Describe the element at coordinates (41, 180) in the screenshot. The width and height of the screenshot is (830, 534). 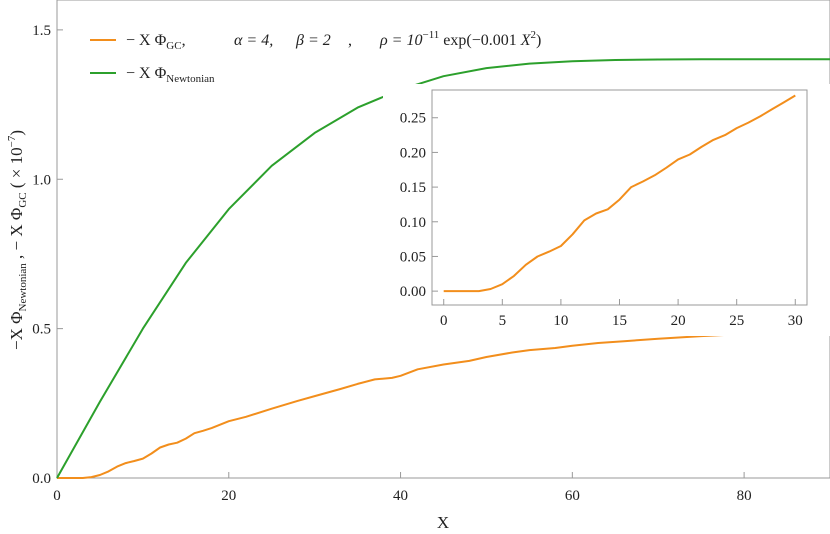
I see `y-tick-label: 1.0` at that location.